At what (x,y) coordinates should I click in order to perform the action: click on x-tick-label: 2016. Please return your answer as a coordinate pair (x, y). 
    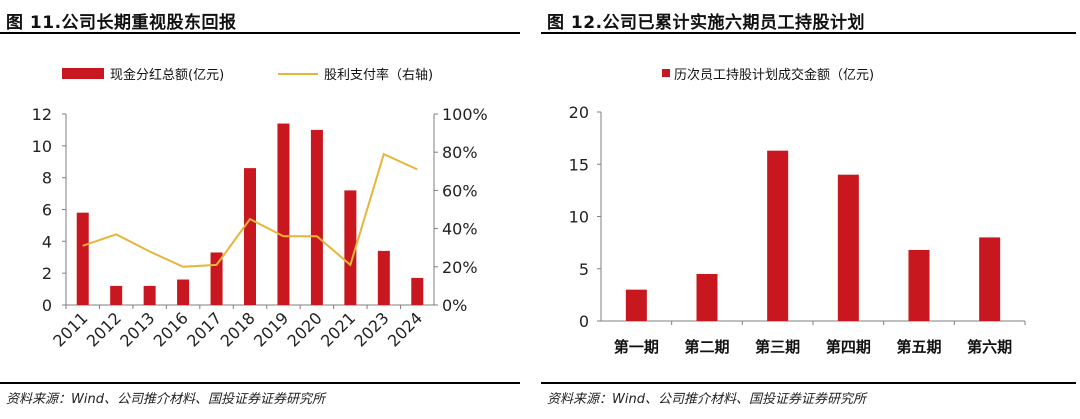
    Looking at the image, I should click on (171, 329).